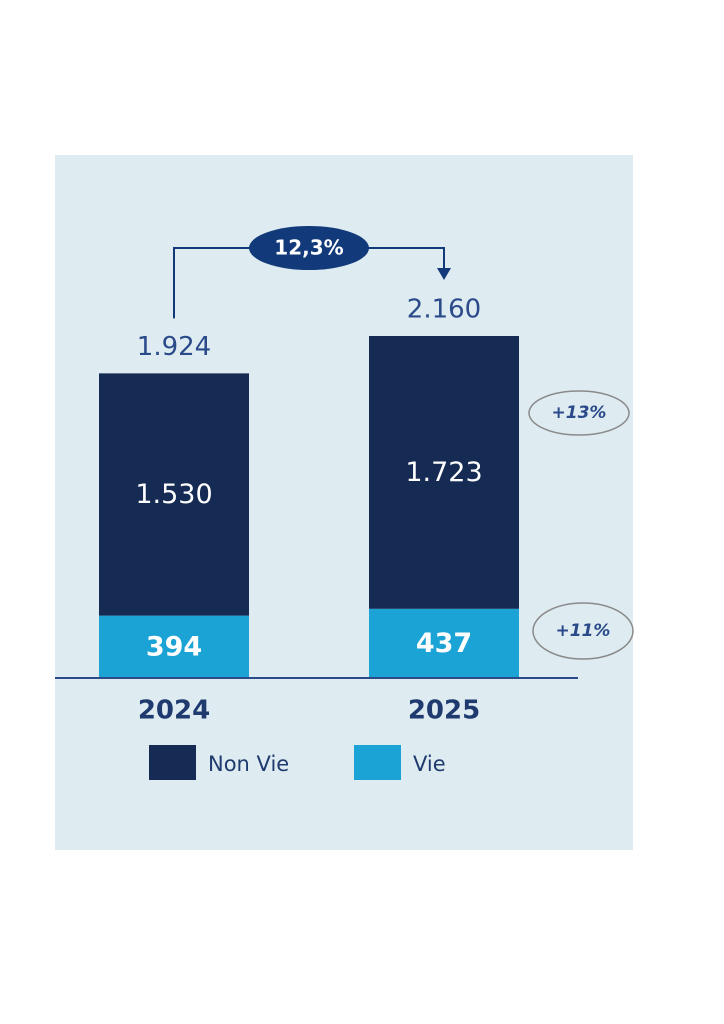  Describe the element at coordinates (174, 711) in the screenshot. I see `x-tick-label: 2024` at that location.